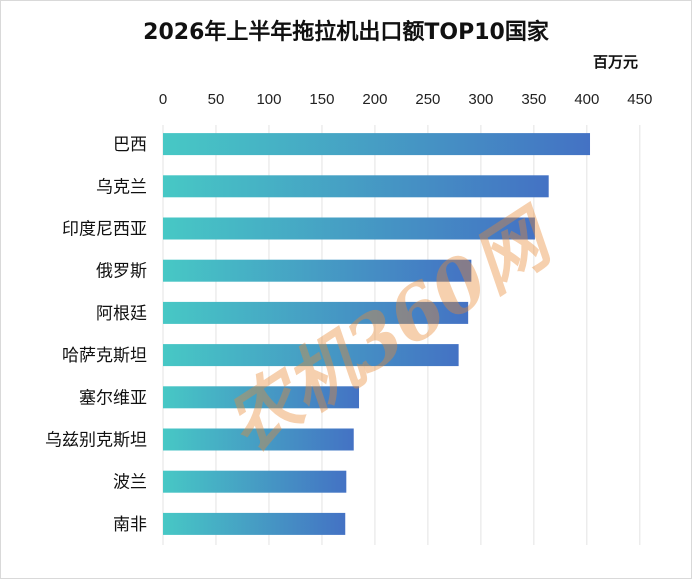 This screenshot has width=692, height=579. I want to click on x-tick-label: 100, so click(268, 99).